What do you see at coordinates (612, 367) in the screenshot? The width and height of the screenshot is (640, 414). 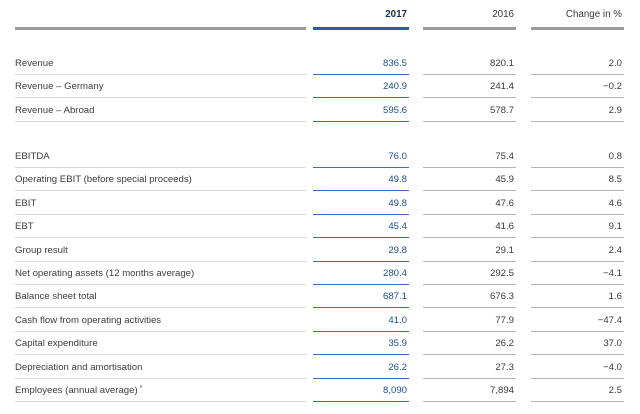 I see `value-change: −4.0` at bounding box center [612, 367].